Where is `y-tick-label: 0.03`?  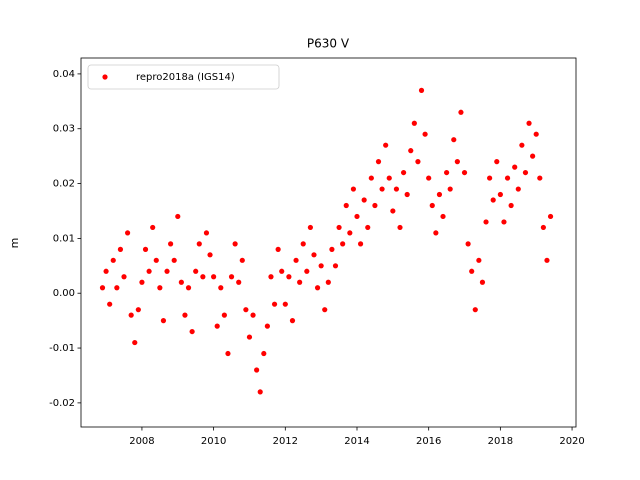 y-tick-label: 0.03 is located at coordinates (64, 129).